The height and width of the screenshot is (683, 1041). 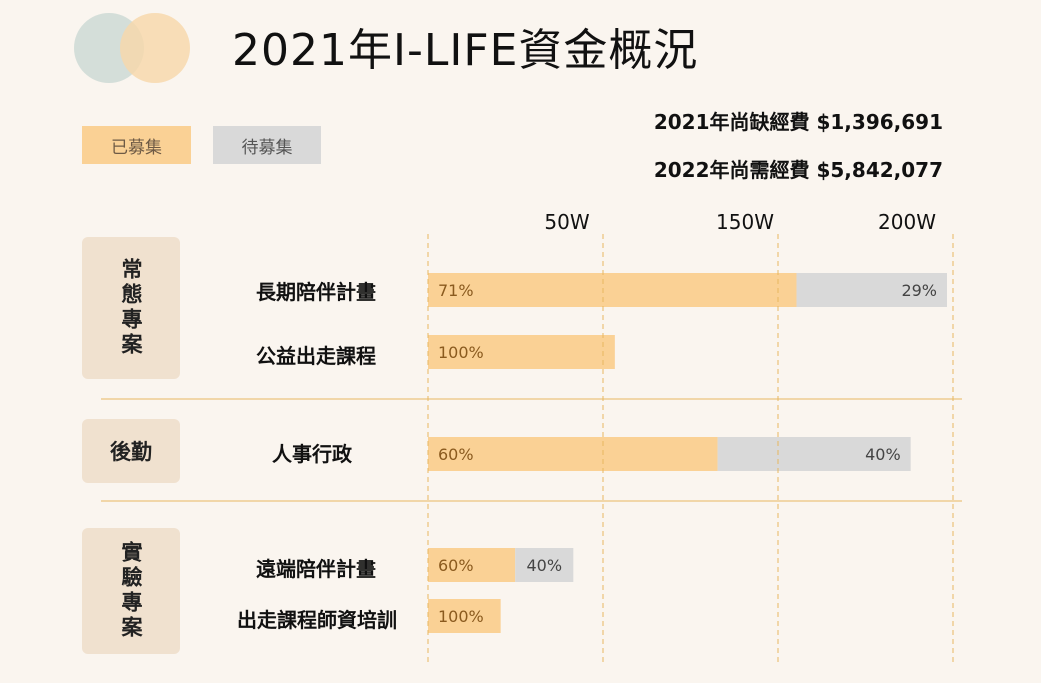 What do you see at coordinates (155, 48) in the screenshot?
I see `logo-circle-right` at bounding box center [155, 48].